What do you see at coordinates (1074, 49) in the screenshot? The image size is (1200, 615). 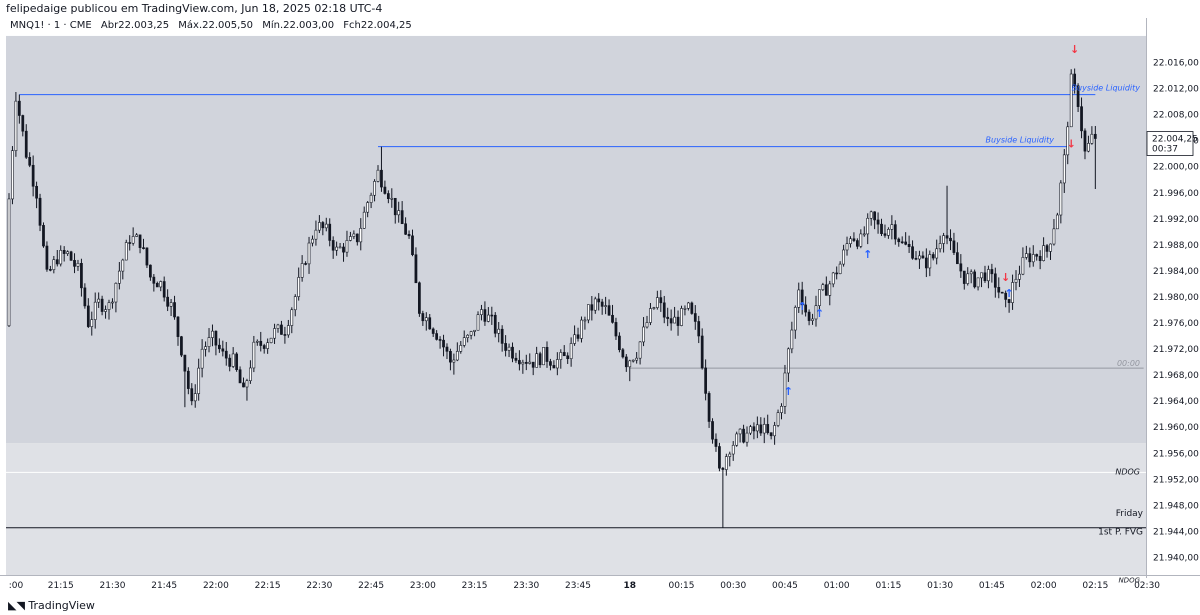 I see `down-arrow-icon: ↓` at bounding box center [1074, 49].